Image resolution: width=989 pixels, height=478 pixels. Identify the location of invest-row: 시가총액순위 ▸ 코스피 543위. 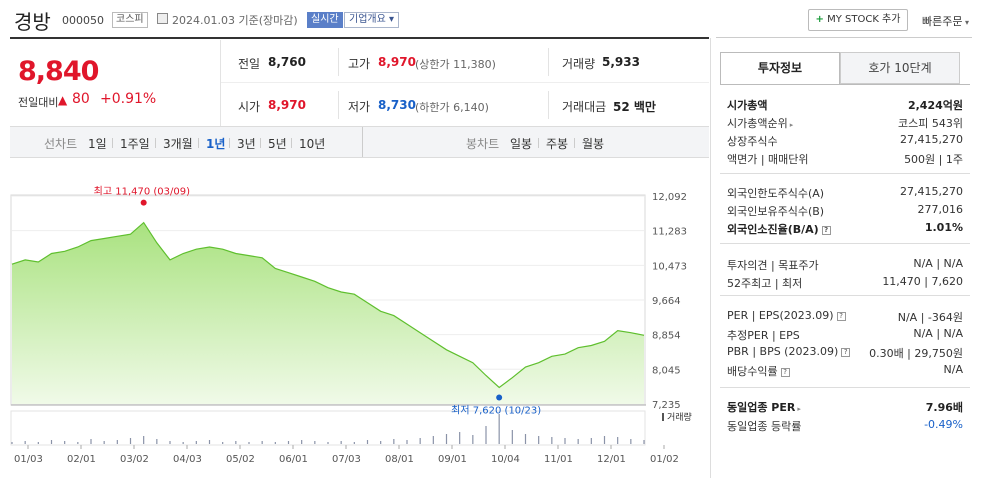
(847, 123).